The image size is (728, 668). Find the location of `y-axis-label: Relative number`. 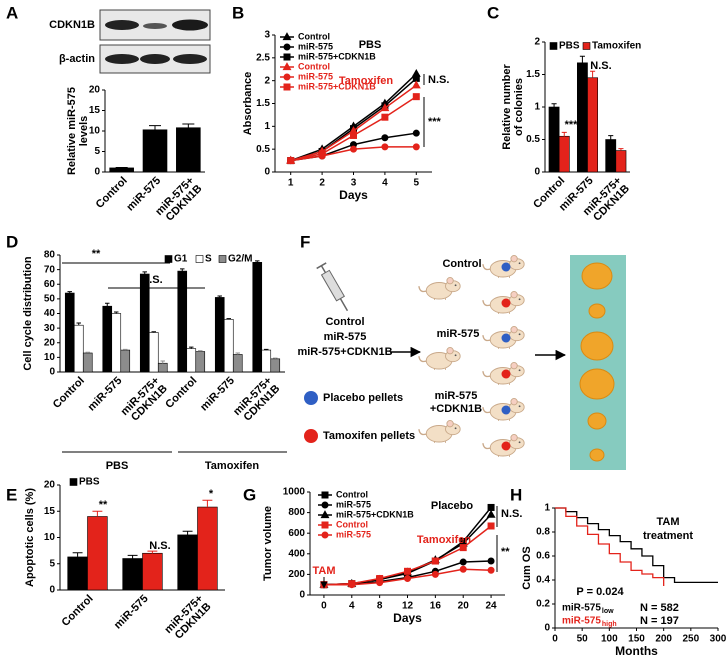

y-axis-label: Relative number is located at coordinates (507, 106).